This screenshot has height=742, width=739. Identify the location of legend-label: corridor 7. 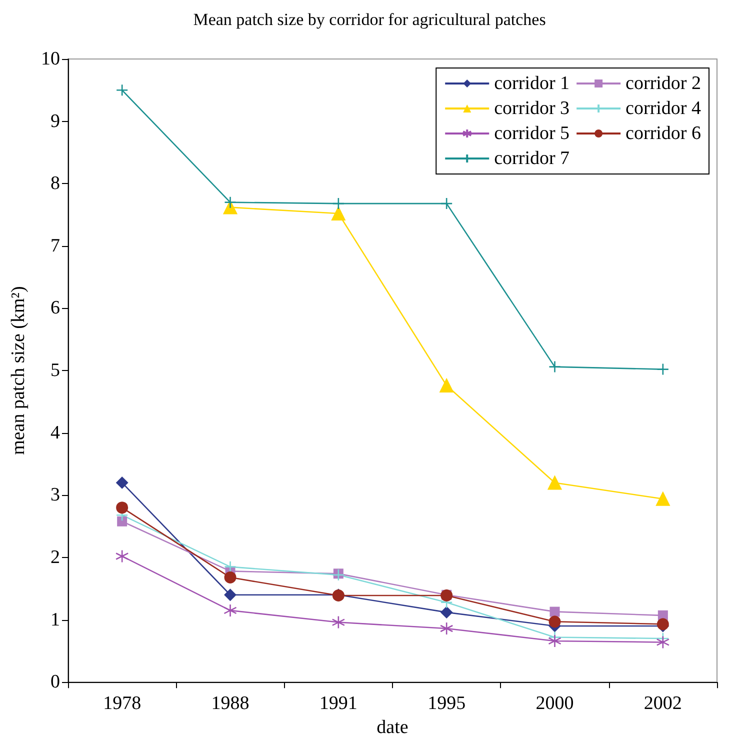
(532, 158).